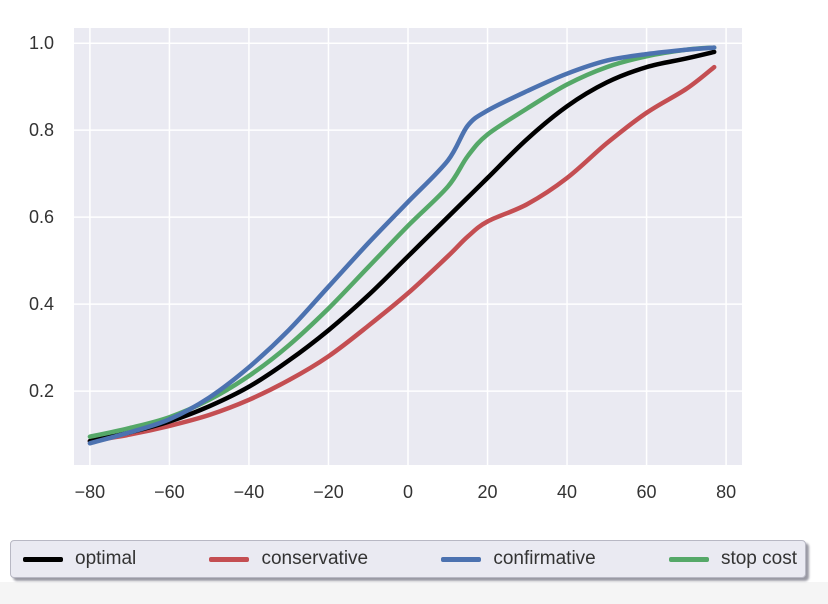 The width and height of the screenshot is (828, 604). I want to click on x-tick-label: 60, so click(647, 492).